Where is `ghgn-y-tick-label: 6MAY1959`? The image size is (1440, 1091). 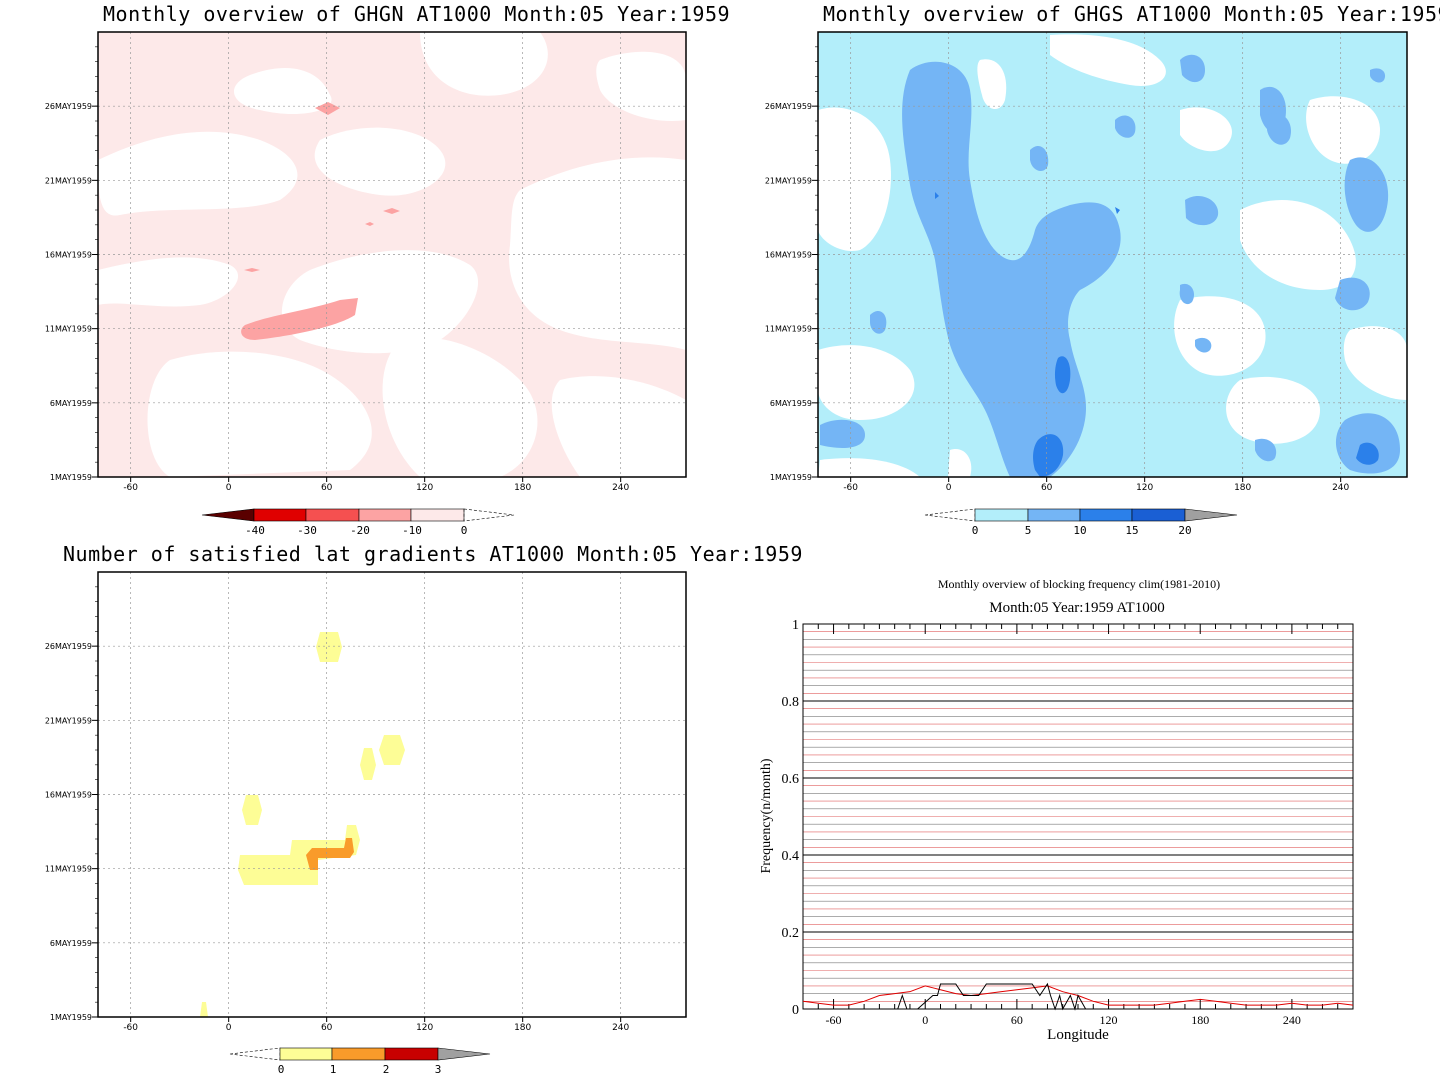
ghgn-y-tick-label: 6MAY1959 is located at coordinates (71, 403).